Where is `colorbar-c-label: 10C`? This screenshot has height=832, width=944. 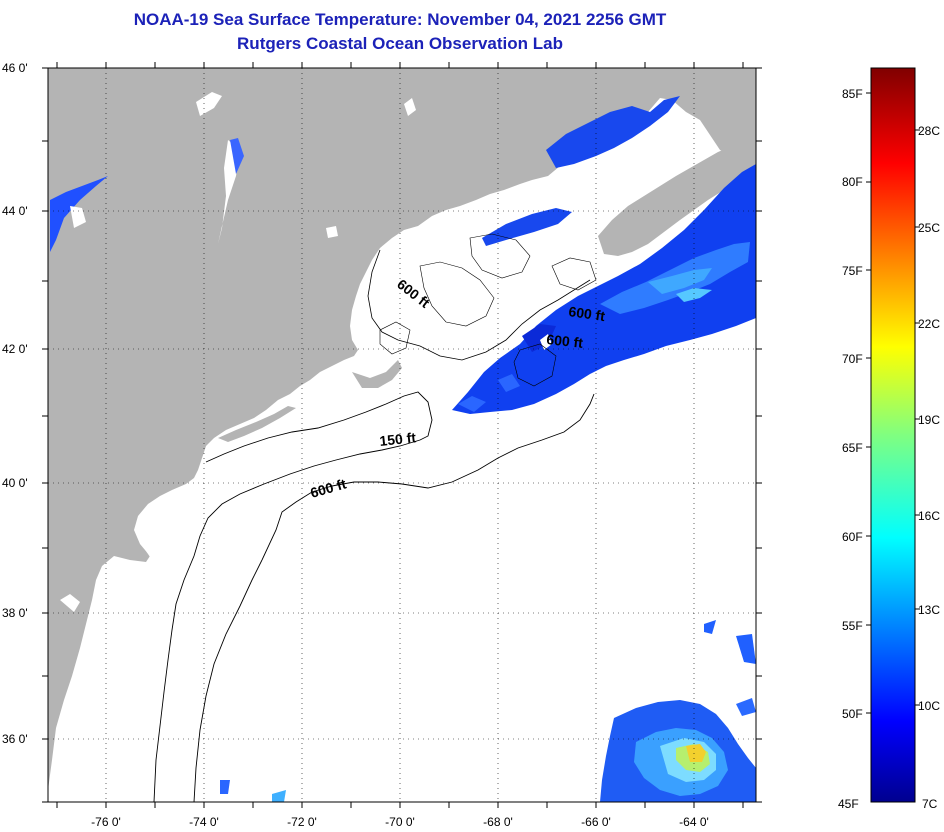 colorbar-c-label: 10C is located at coordinates (929, 706).